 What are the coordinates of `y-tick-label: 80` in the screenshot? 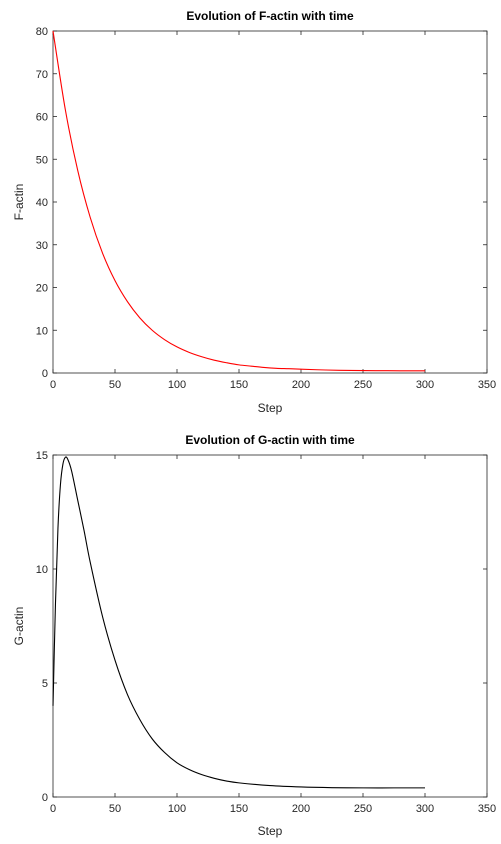 It's located at (42, 32).